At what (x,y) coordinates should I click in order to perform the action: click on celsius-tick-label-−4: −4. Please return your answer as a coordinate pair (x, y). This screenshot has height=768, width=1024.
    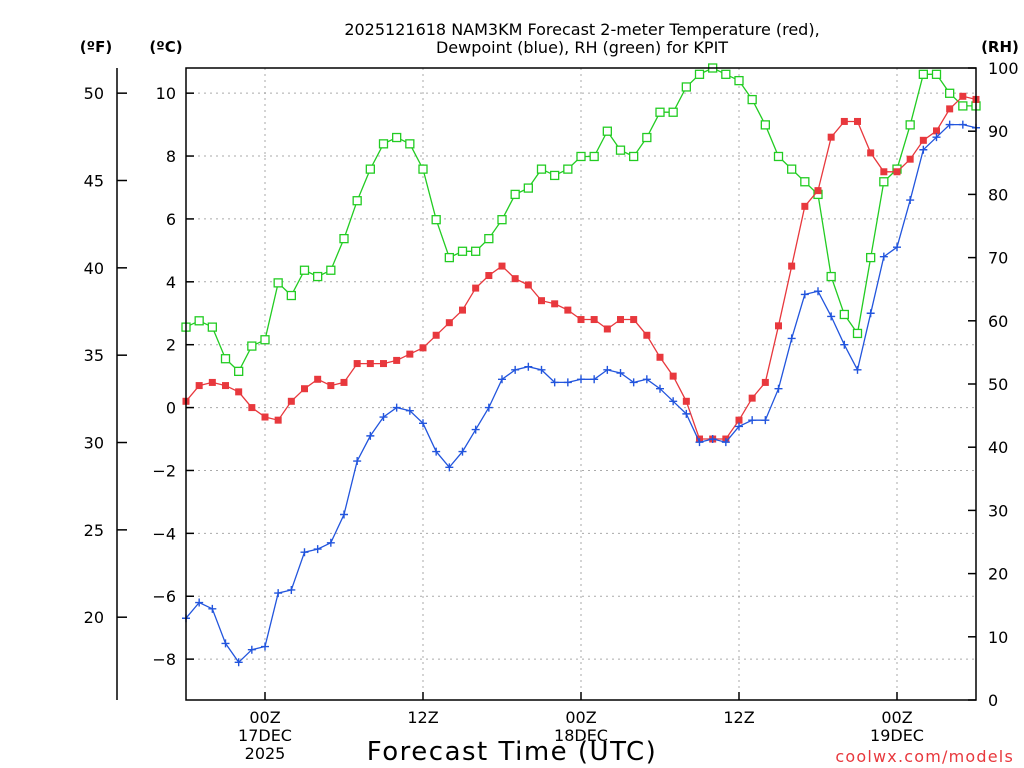
    Looking at the image, I should click on (164, 533).